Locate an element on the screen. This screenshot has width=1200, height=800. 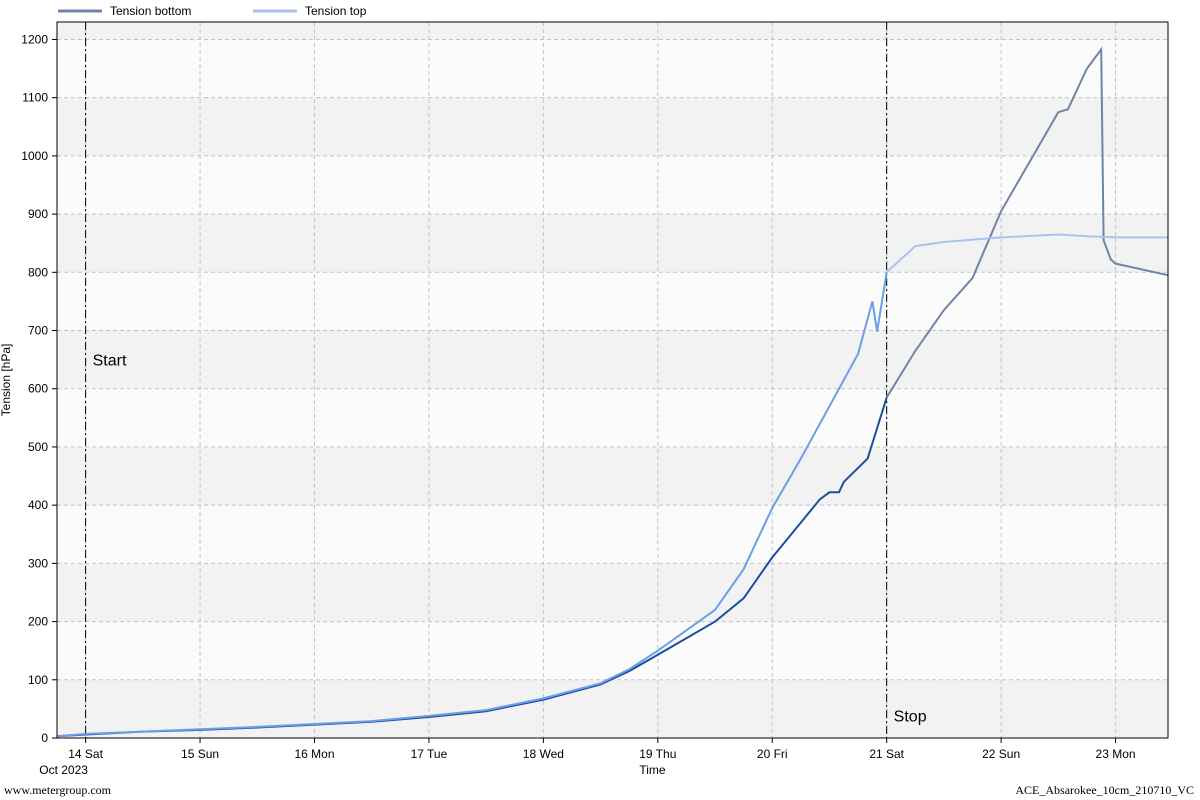
y-tick-label: 400 is located at coordinates (38, 505).